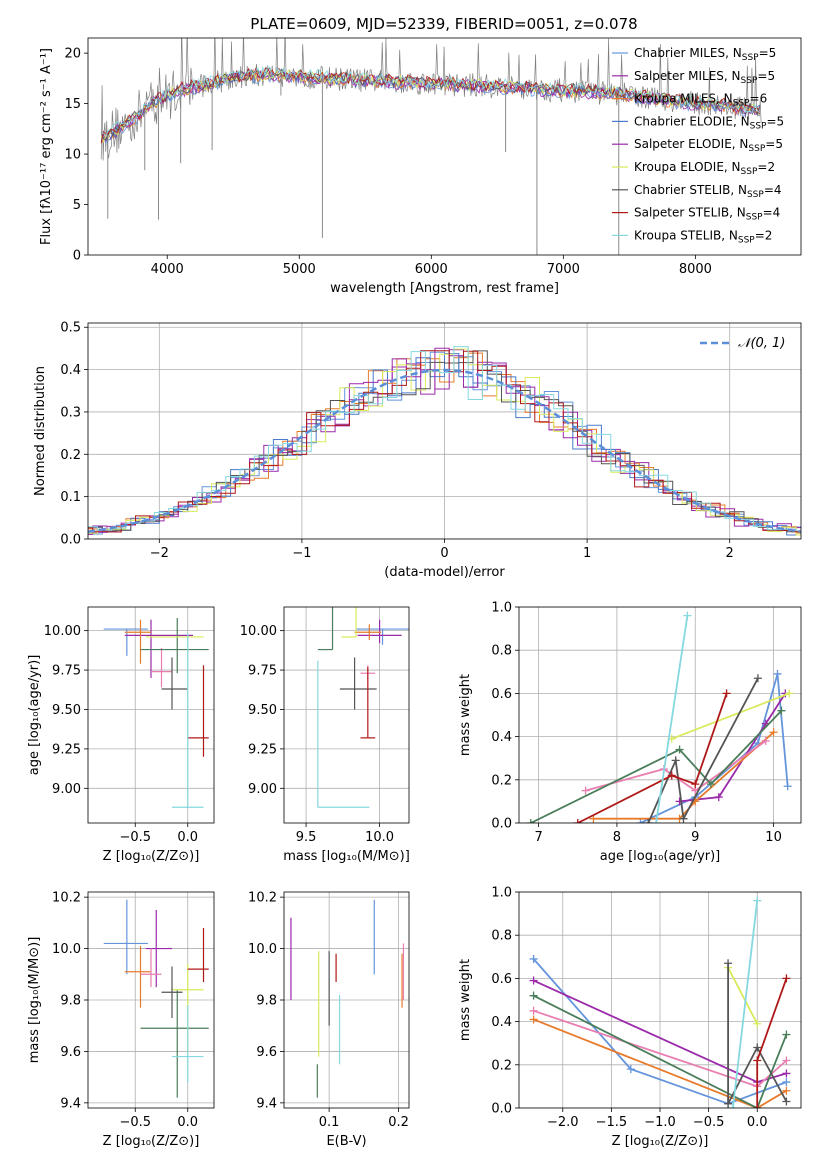  Describe the element at coordinates (700, 100) in the screenshot. I see `legend-entry: Kroupa MILES, NSSP=6` at that location.